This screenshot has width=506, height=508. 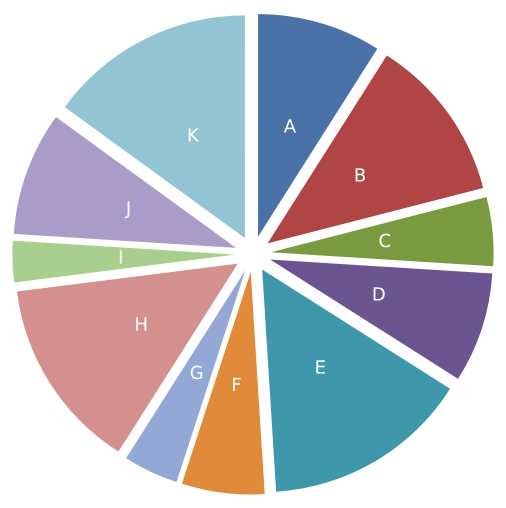 What do you see at coordinates (320, 367) in the screenshot?
I see `slice-label: E` at bounding box center [320, 367].